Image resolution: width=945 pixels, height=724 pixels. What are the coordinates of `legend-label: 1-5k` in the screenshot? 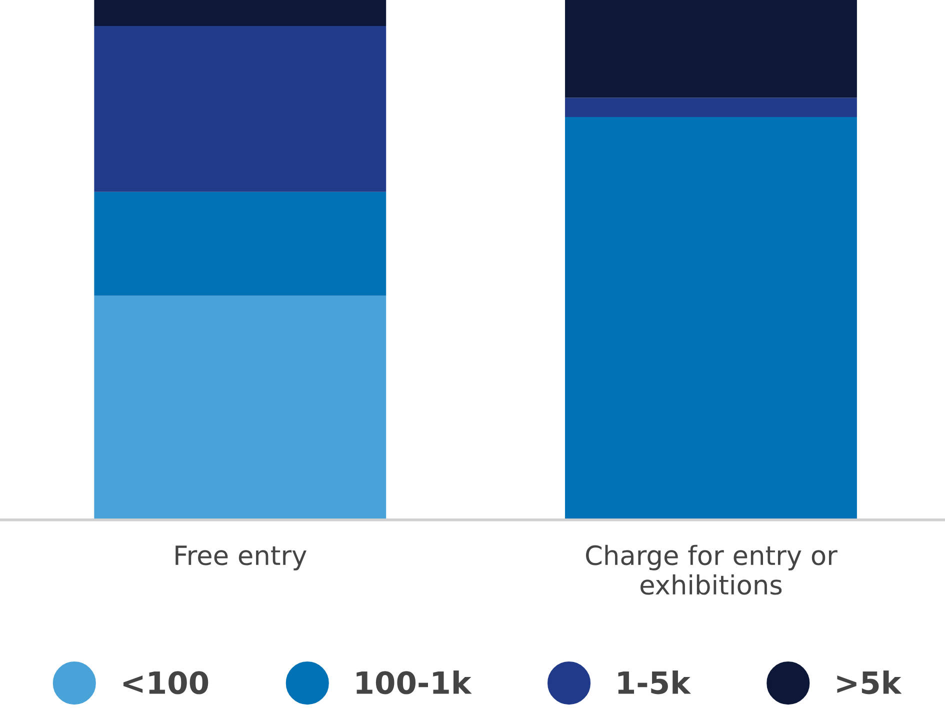 It's located at (654, 682).